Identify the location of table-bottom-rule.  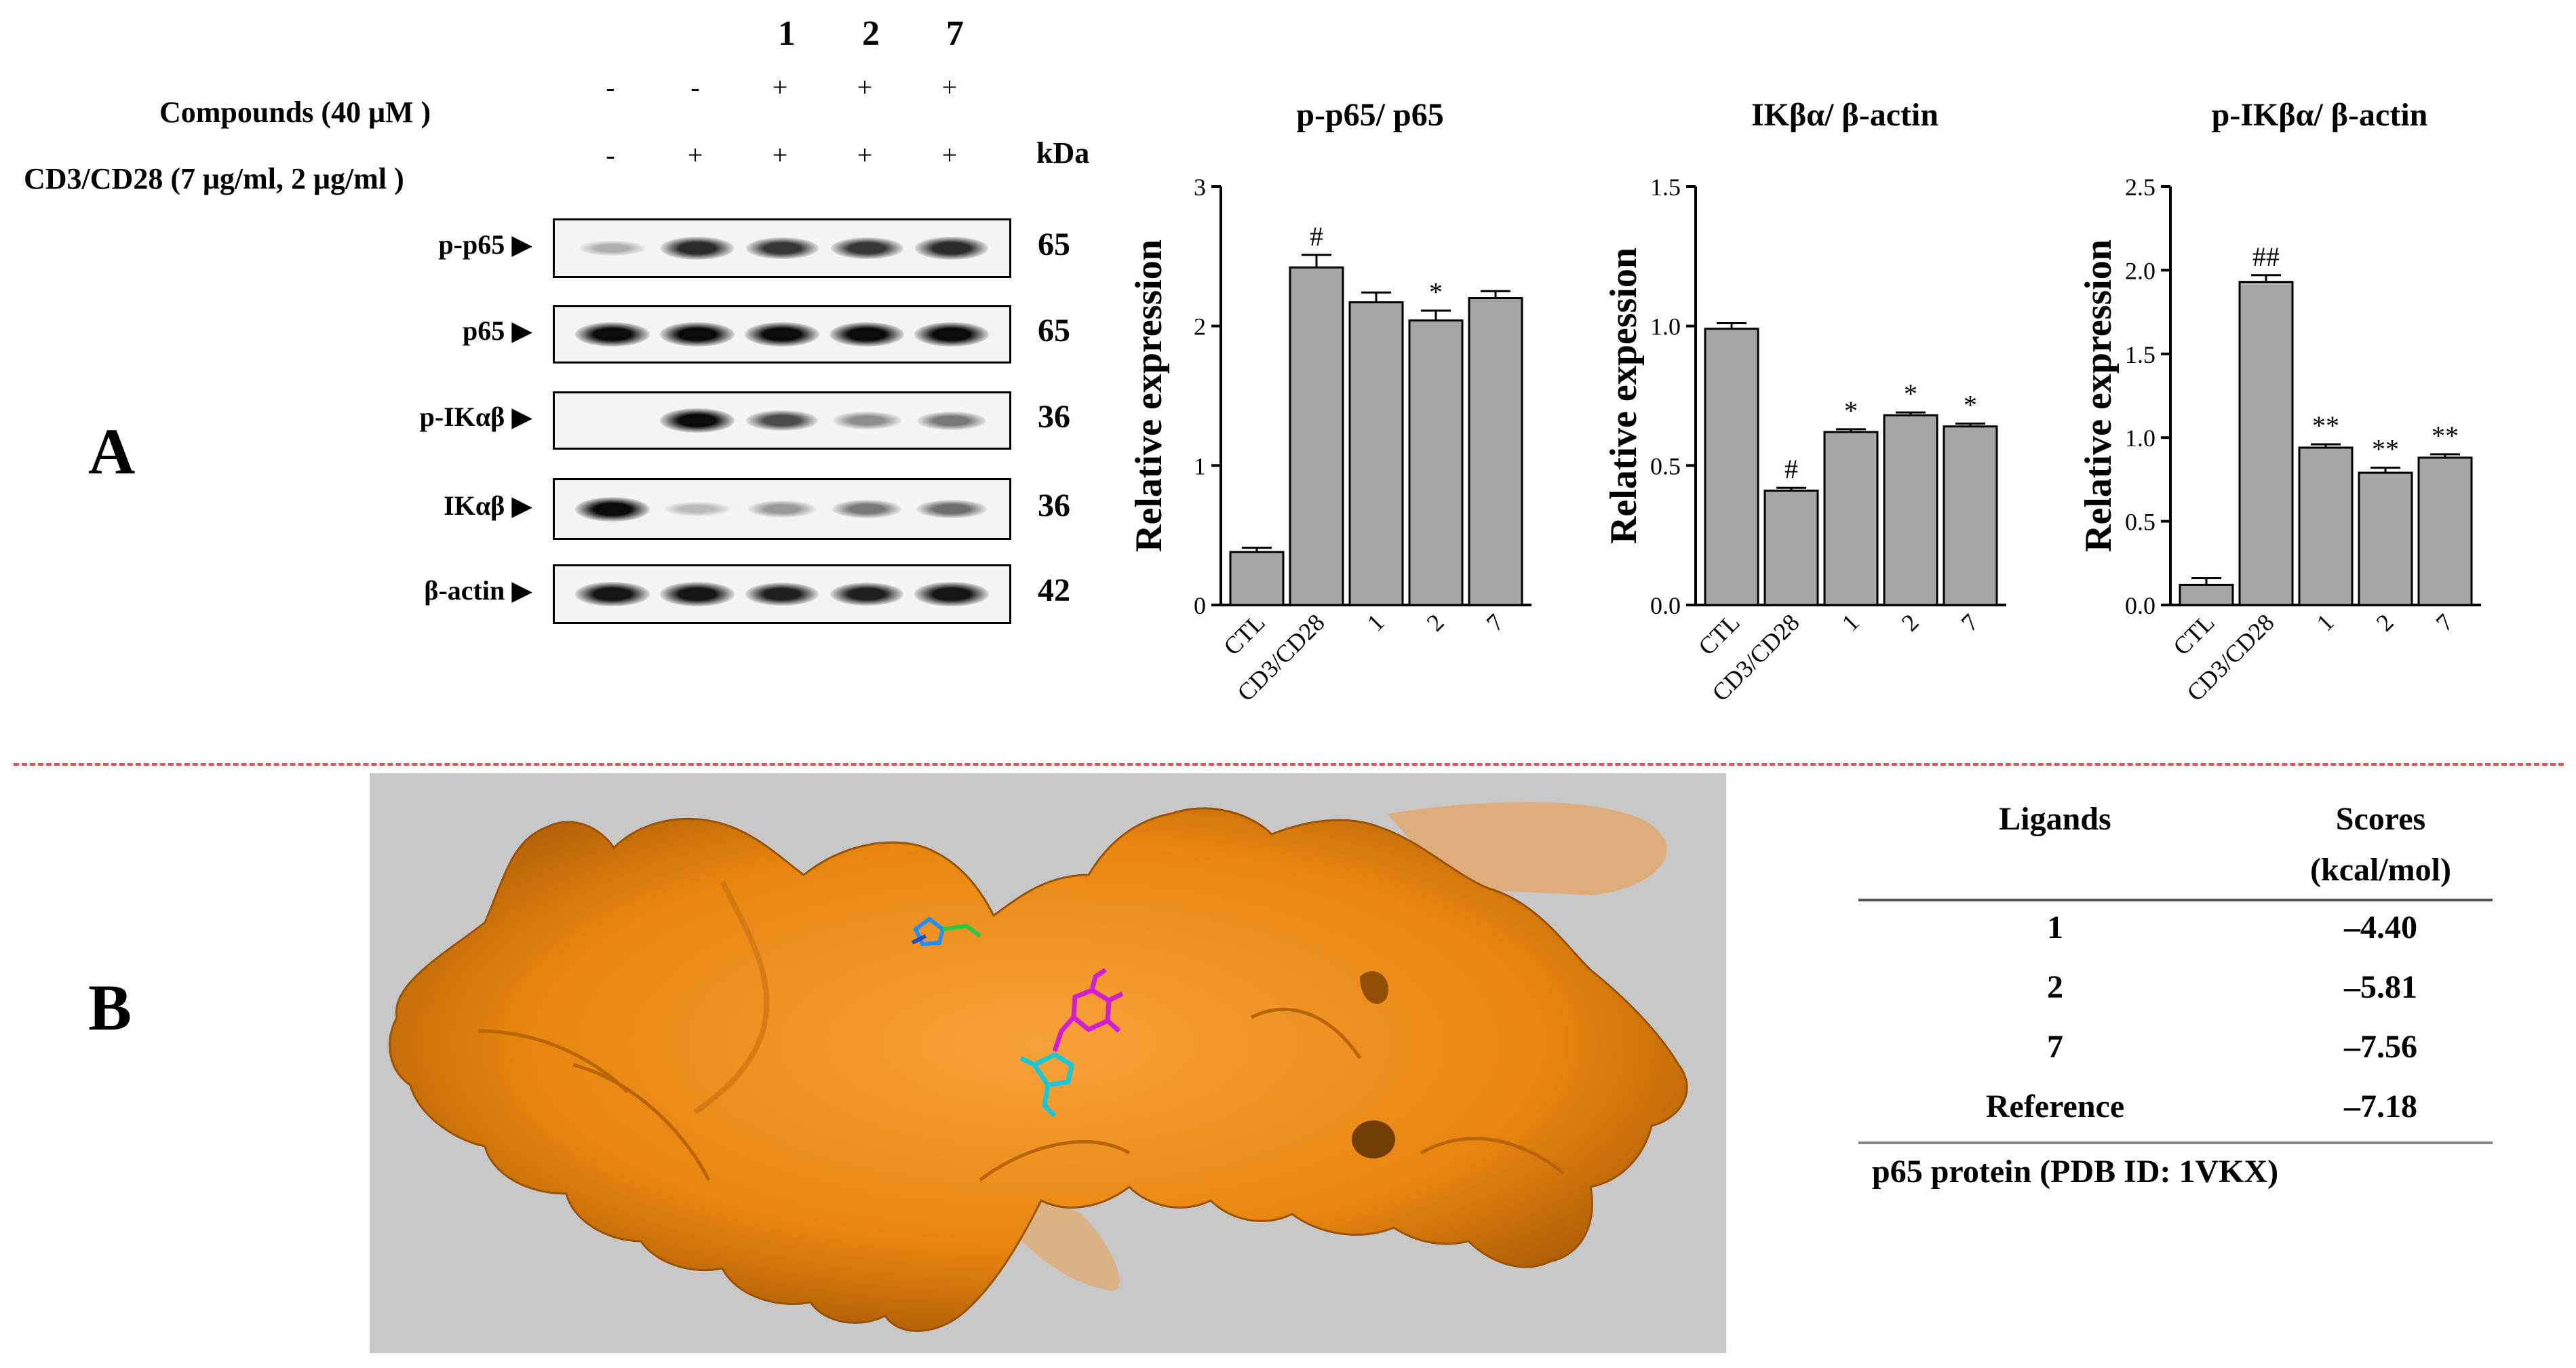
(2175, 1142).